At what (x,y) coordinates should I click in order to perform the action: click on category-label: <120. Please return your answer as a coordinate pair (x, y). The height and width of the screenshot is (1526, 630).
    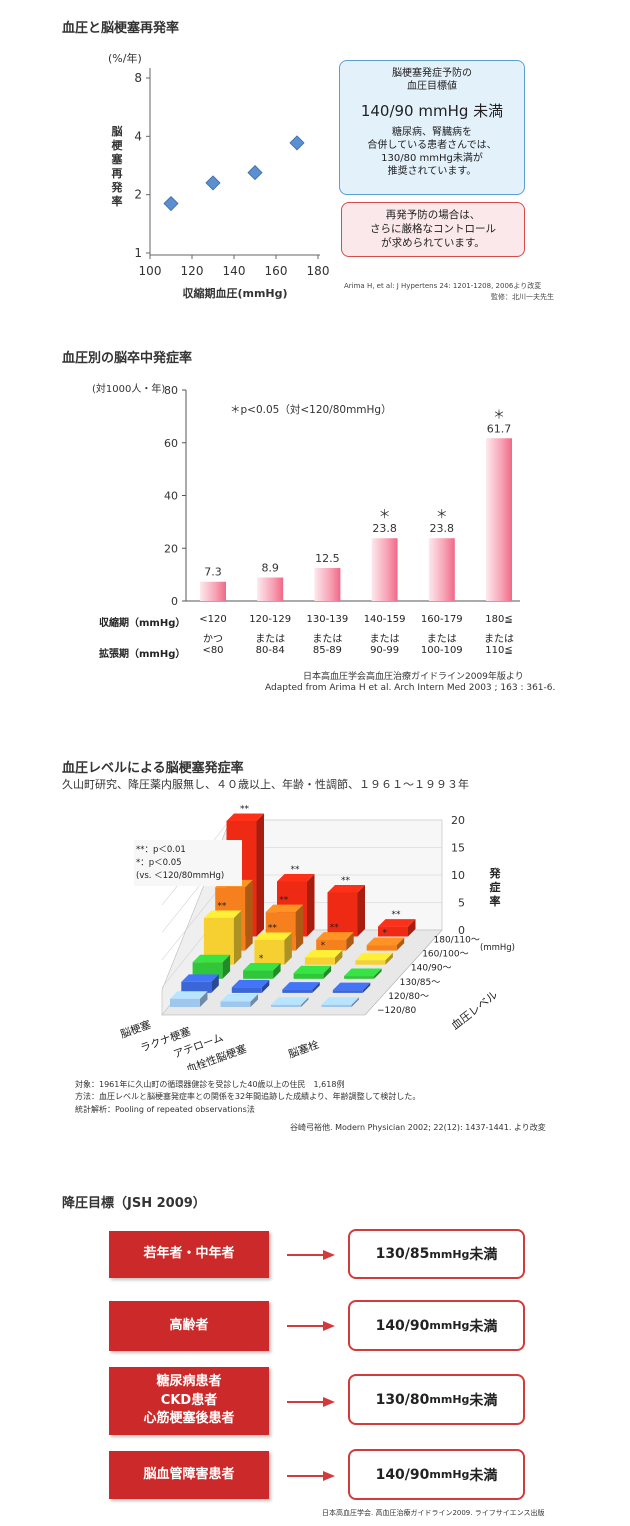
    Looking at the image, I should click on (213, 619).